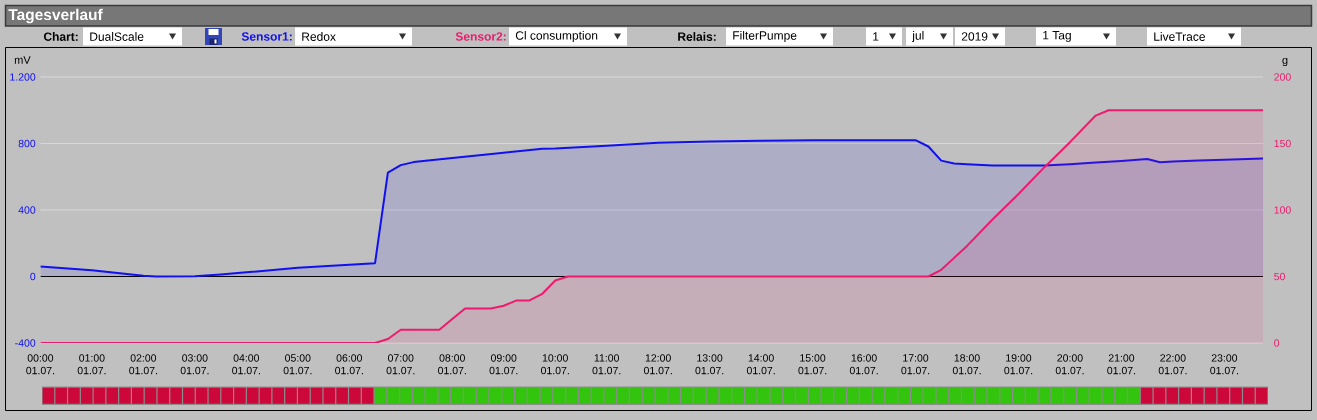 This screenshot has width=1317, height=420. I want to click on x-tick-label: 11:00 01.07., so click(606, 364).